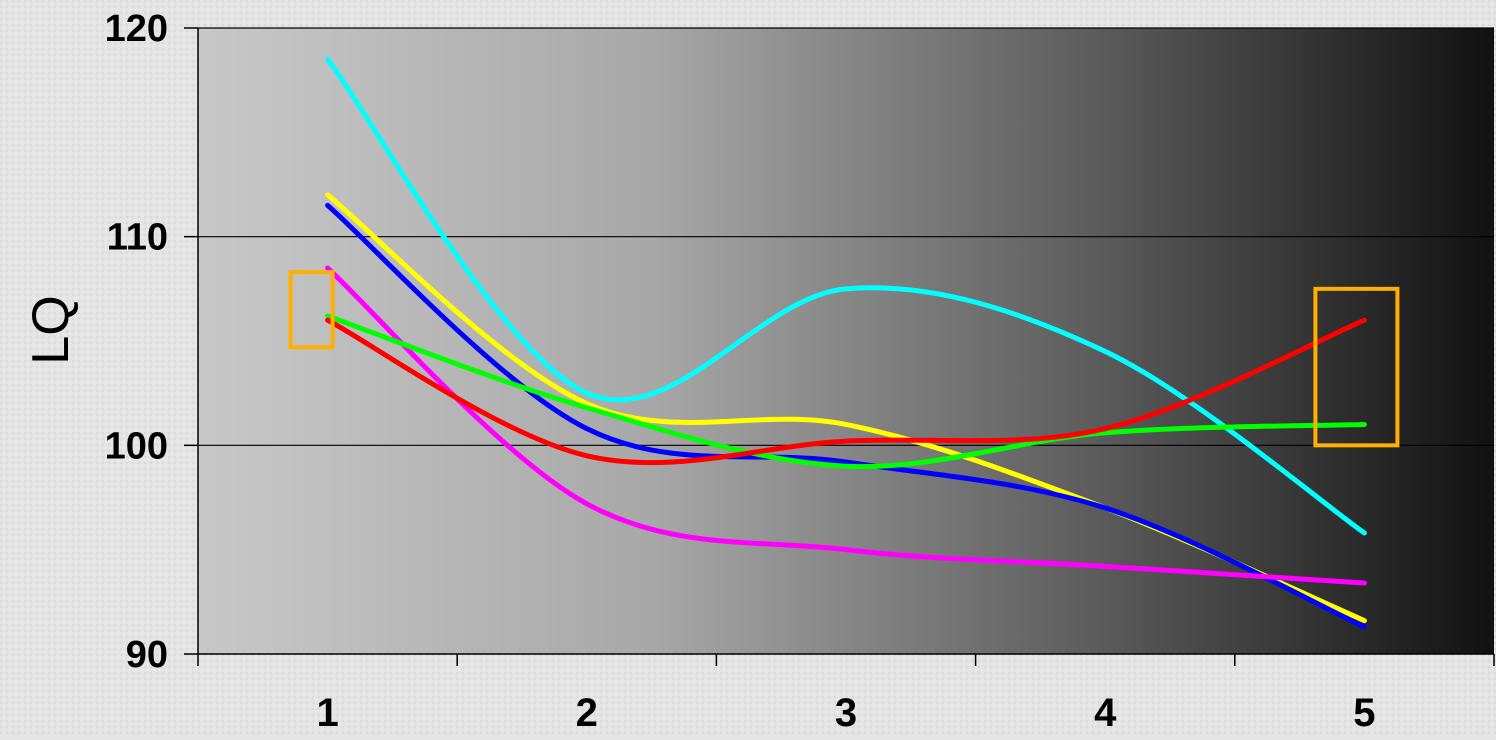 The width and height of the screenshot is (1496, 740). Describe the element at coordinates (136, 29) in the screenshot. I see `y-tick-label: 120` at that location.